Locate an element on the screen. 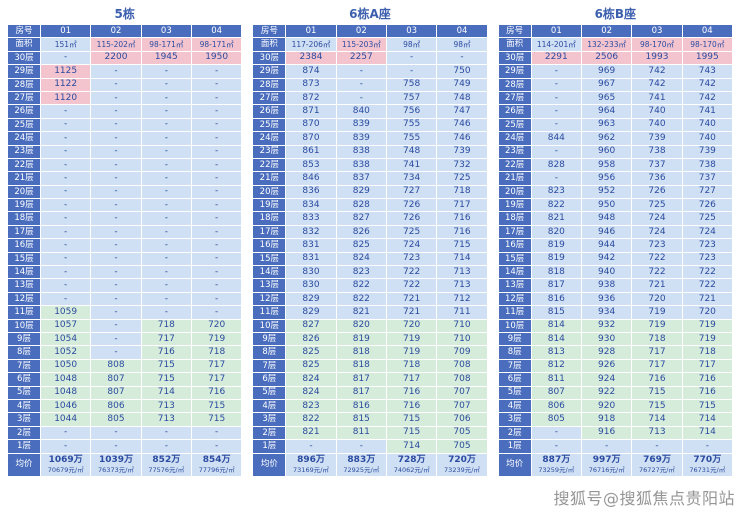 The width and height of the screenshot is (740, 513). price-cell: 924 is located at coordinates (606, 379).